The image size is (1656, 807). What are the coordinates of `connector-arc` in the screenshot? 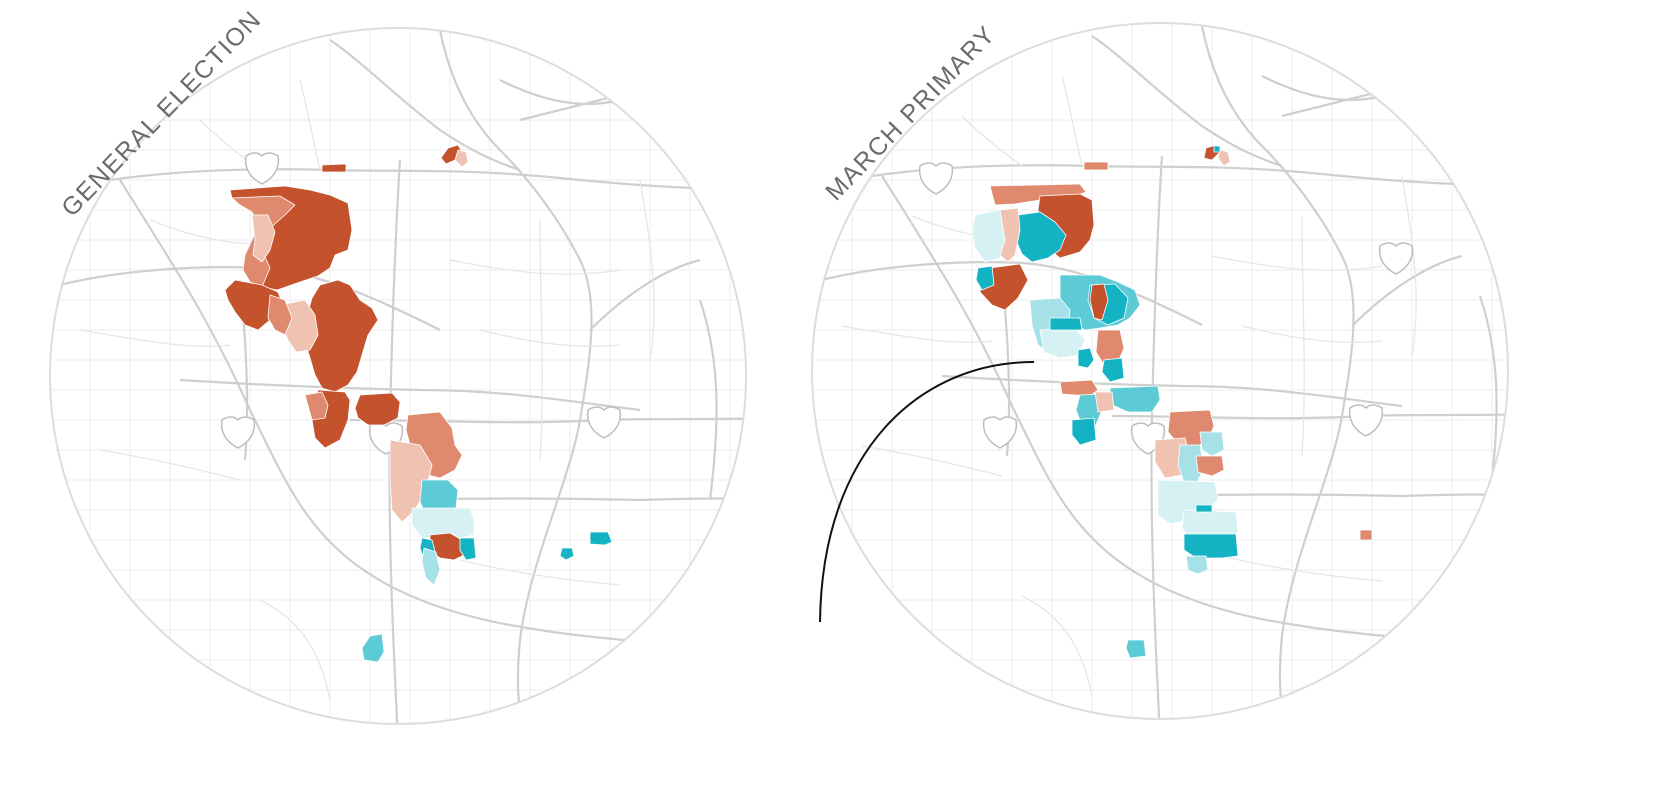 It's located at (927, 492).